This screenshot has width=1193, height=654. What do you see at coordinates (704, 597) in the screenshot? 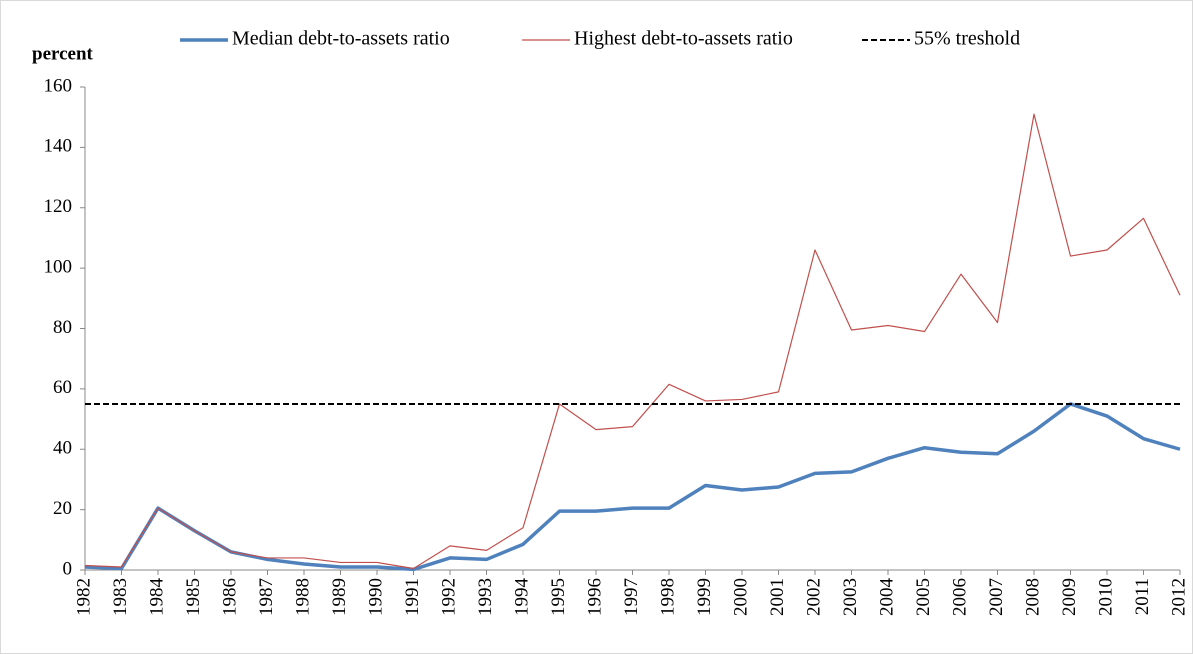
I see `x-tick-label: 1999` at bounding box center [704, 597].